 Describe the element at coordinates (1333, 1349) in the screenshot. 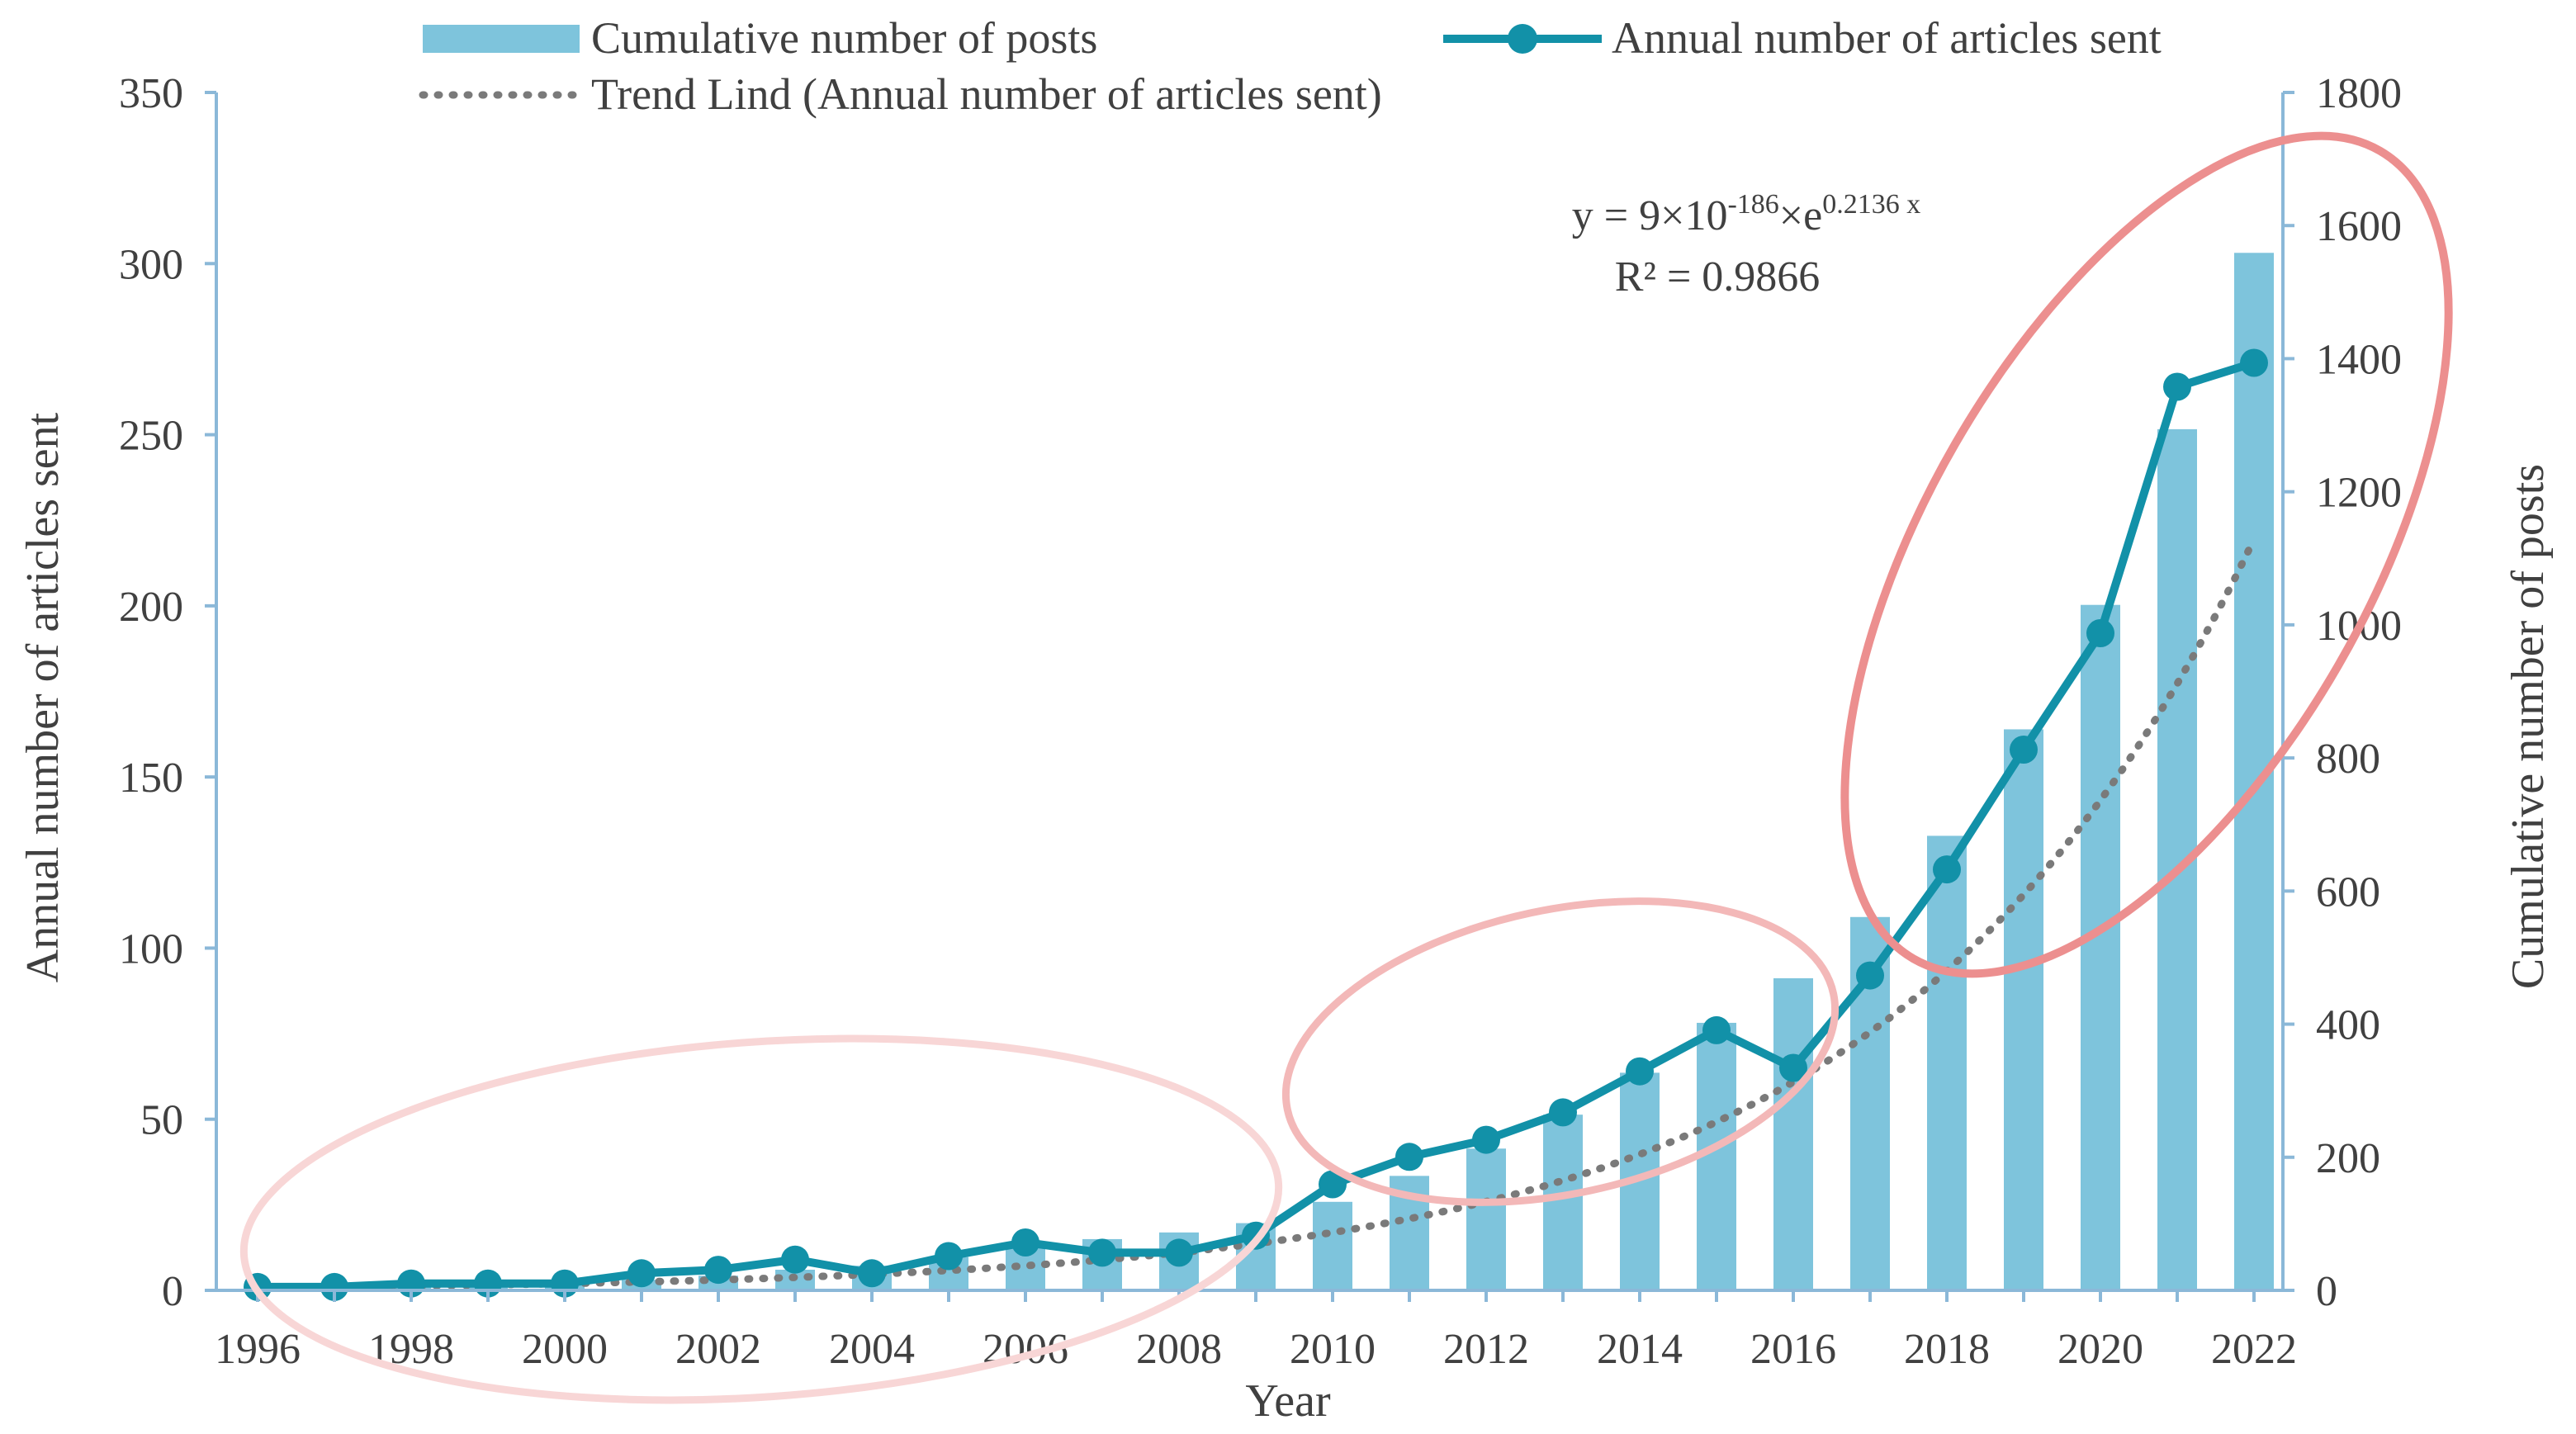

I see `x-tick-label: 2010` at that location.